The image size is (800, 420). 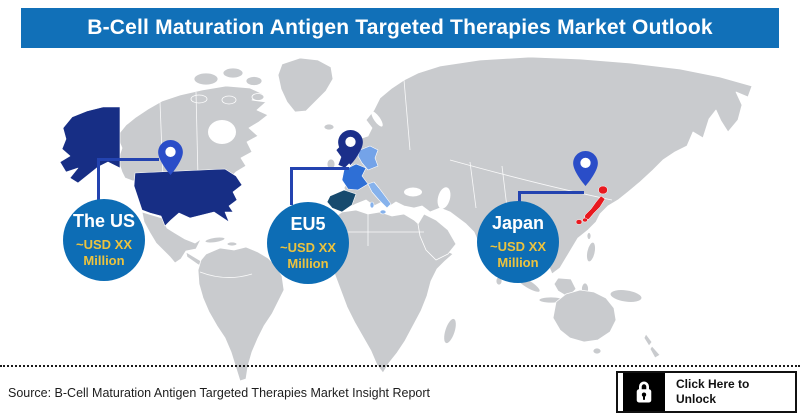 What do you see at coordinates (171, 237) in the screenshot?
I see `map-mexico` at bounding box center [171, 237].